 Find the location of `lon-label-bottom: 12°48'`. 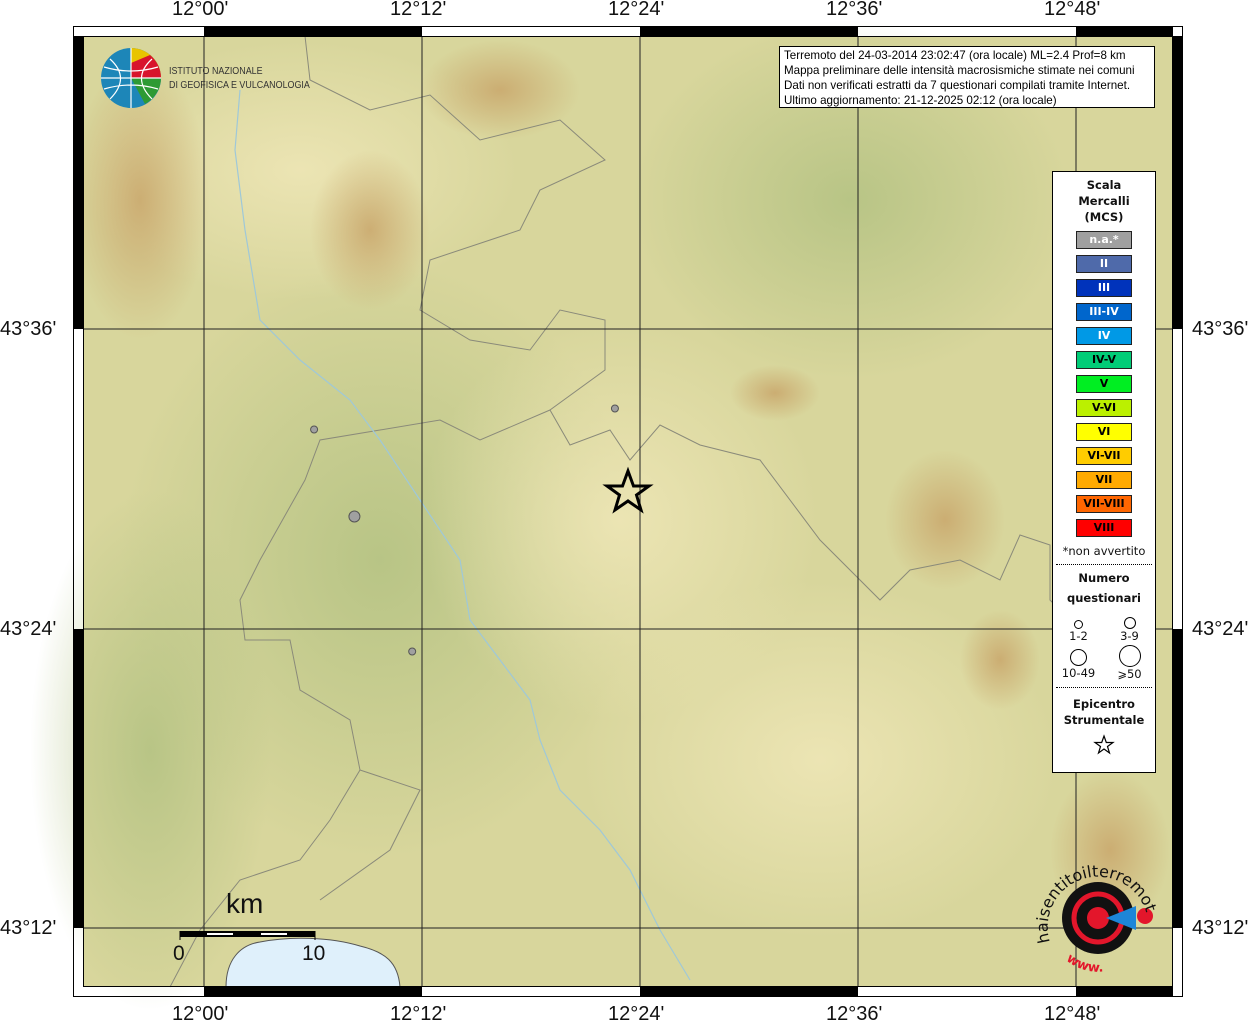

lon-label-bottom: 12°48' is located at coordinates (1072, 1014).